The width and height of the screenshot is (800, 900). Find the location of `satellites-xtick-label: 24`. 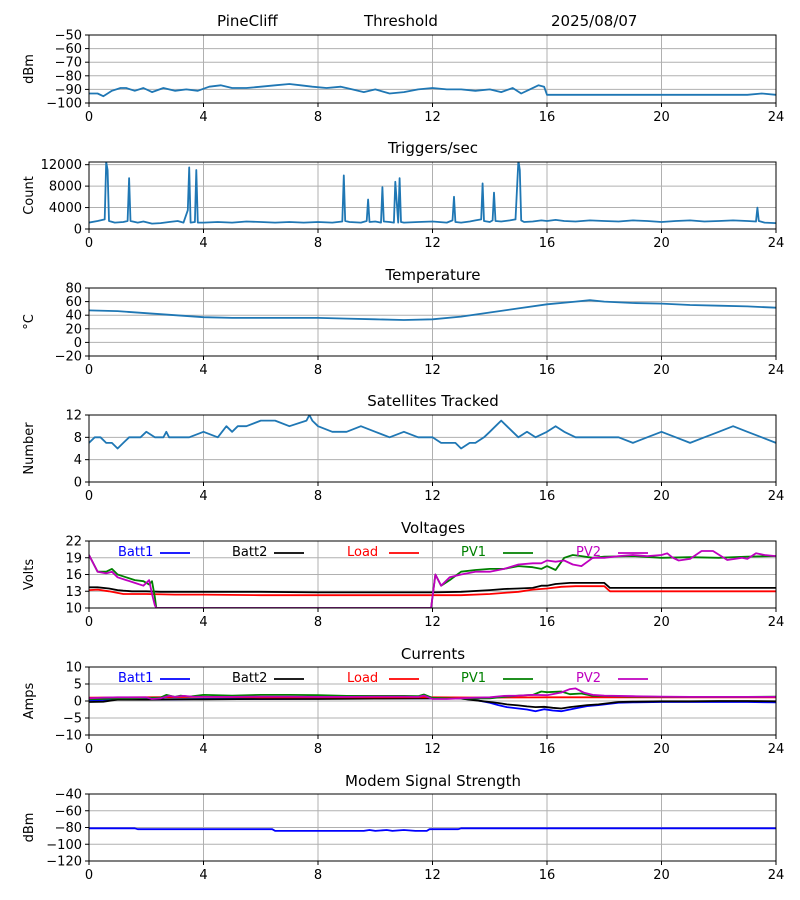

satellites-xtick-label: 24 is located at coordinates (776, 496).